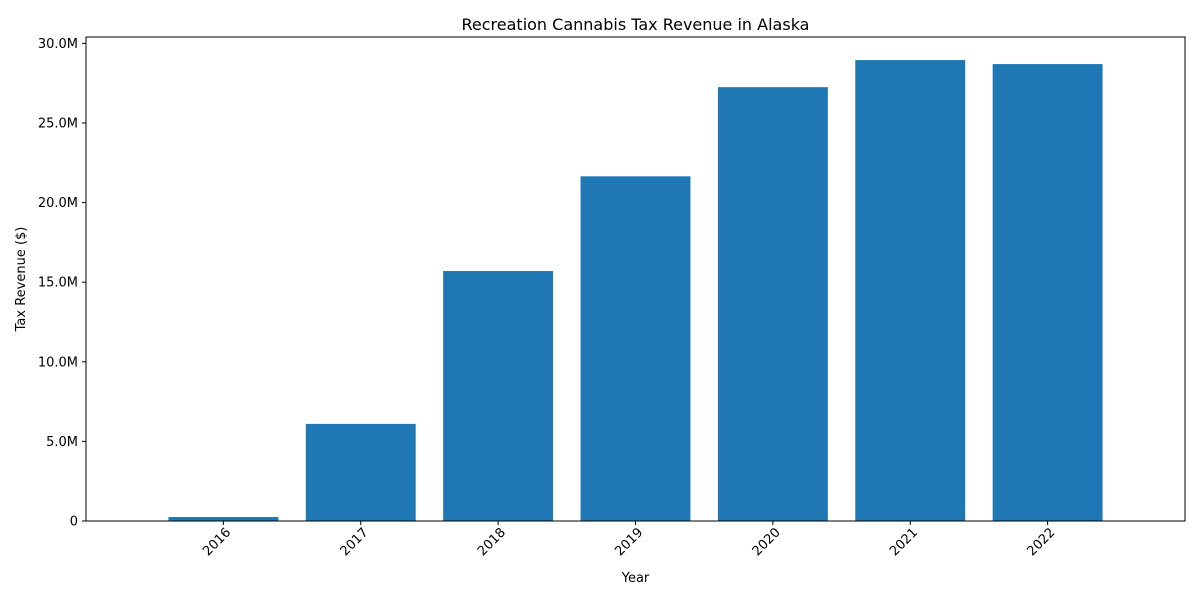  Describe the element at coordinates (355, 542) in the screenshot. I see `x-tick-label-2017: 2017` at that location.